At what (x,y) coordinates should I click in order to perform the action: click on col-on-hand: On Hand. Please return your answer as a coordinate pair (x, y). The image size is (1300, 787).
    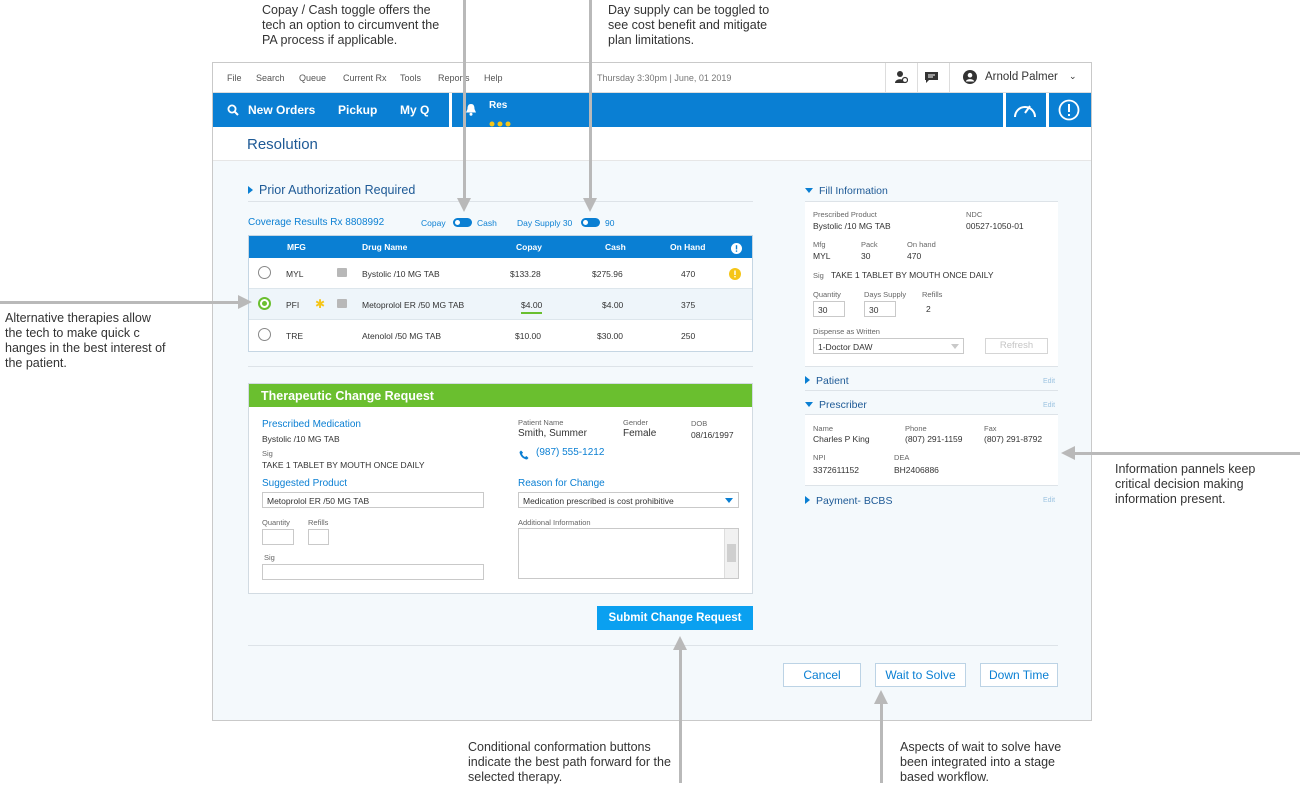
    Looking at the image, I should click on (688, 247).